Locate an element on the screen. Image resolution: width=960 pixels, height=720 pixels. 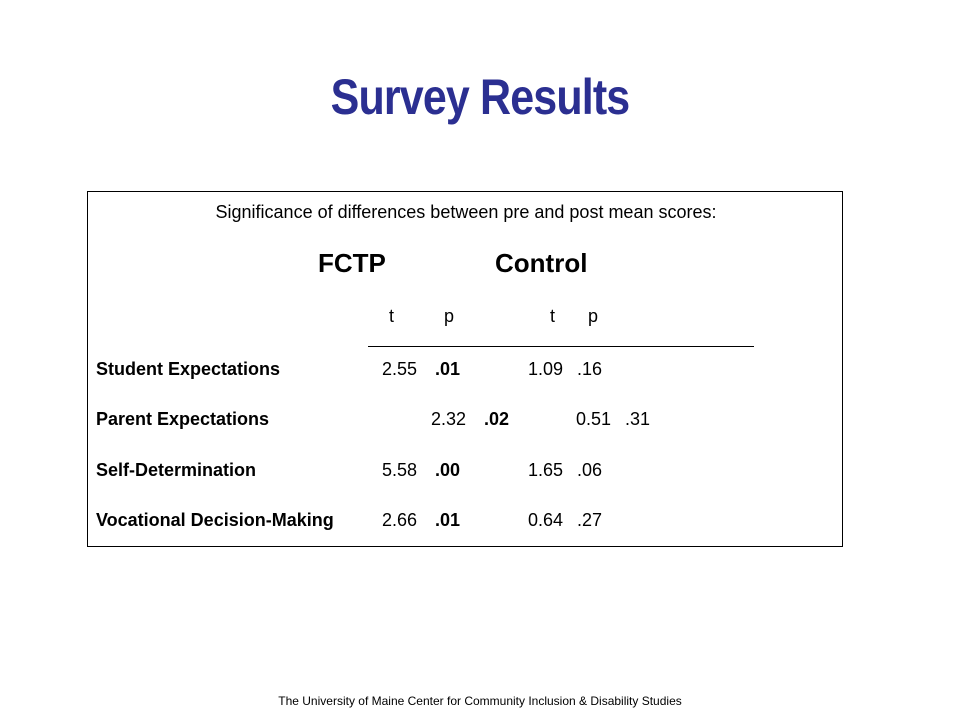
group-header-control: Control is located at coordinates (541, 263).